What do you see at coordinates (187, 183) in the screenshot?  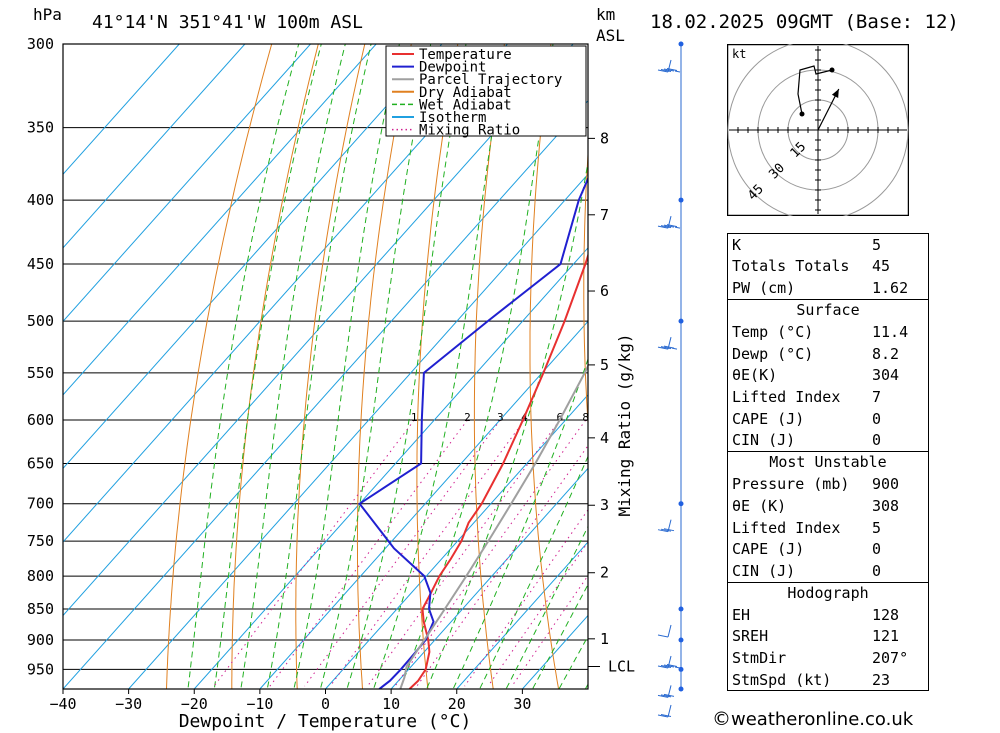 I see `isotherm-line` at bounding box center [187, 183].